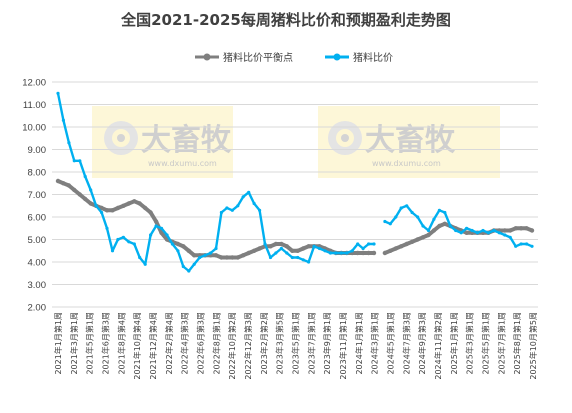 The width and height of the screenshot is (572, 413). Describe the element at coordinates (285, 20) in the screenshot. I see `chart-title: 全国2021-2025每周猪料比价和预期盈利走势图` at that location.